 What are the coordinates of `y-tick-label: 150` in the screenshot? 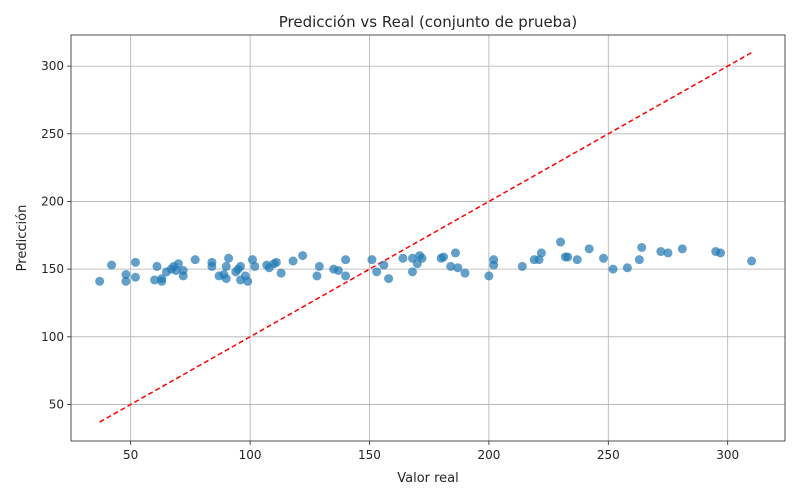 It's located at (52, 269).